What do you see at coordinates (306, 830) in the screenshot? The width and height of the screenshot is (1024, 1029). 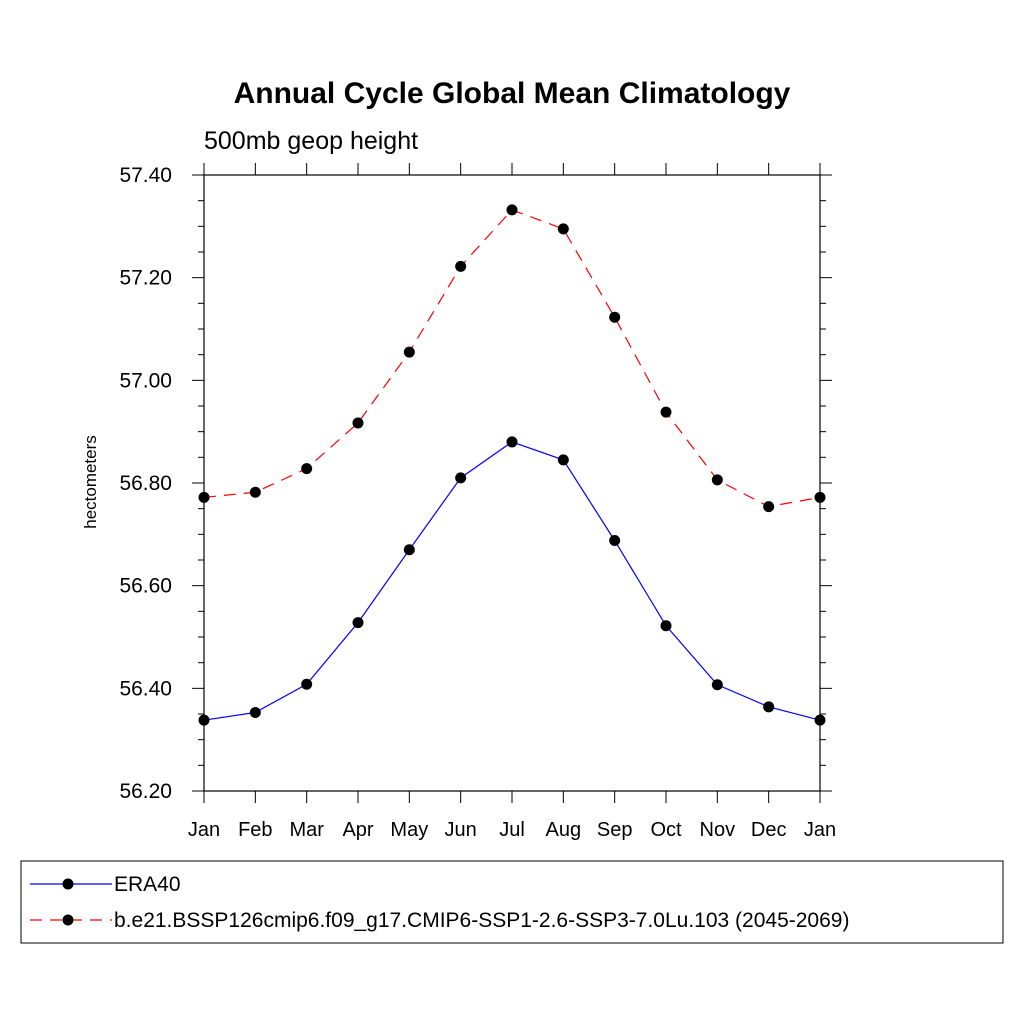 I see `x-tick-label: Mar` at bounding box center [306, 830].